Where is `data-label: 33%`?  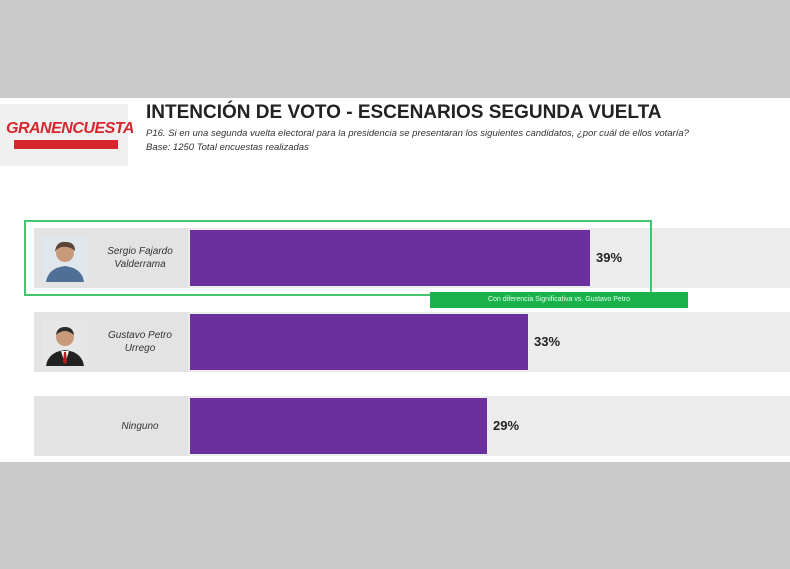
data-label: 33% is located at coordinates (547, 341).